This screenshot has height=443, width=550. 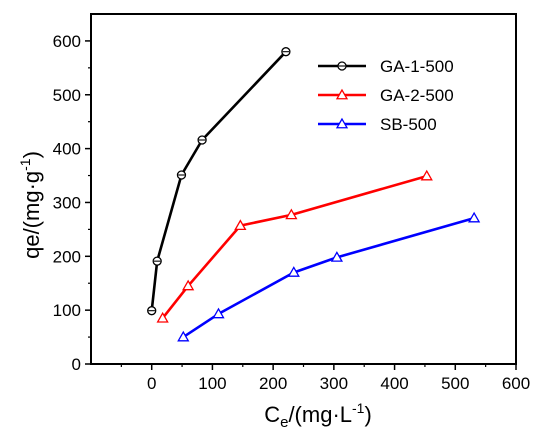 What do you see at coordinates (67, 95) in the screenshot?
I see `y-tick-label: 500` at bounding box center [67, 95].